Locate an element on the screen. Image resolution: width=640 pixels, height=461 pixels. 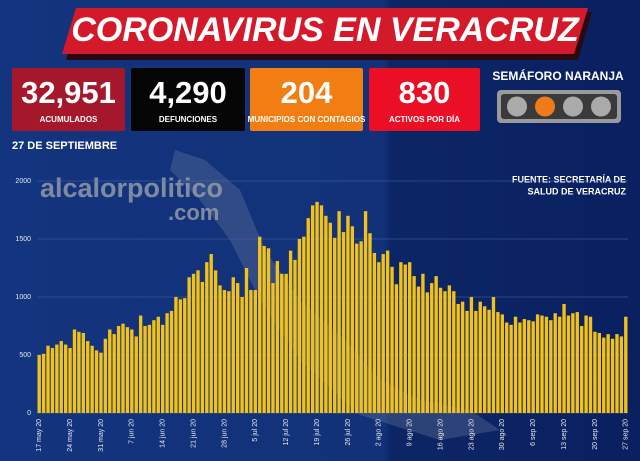
x-tick-label: 9 ago 20 is located at coordinates (410, 432).